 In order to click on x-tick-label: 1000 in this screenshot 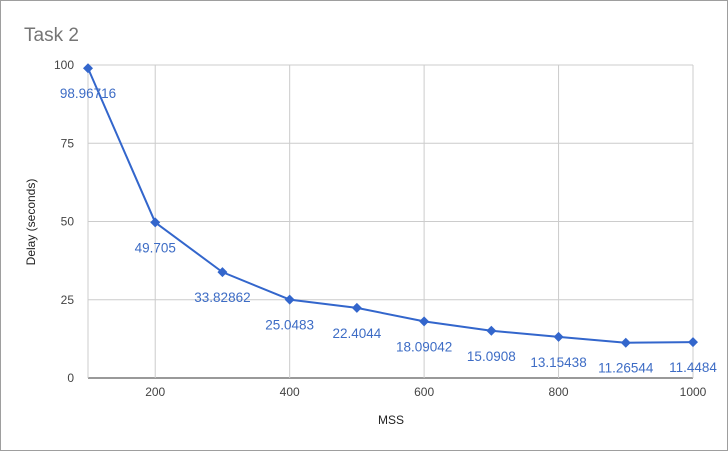, I will do `click(693, 392)`.